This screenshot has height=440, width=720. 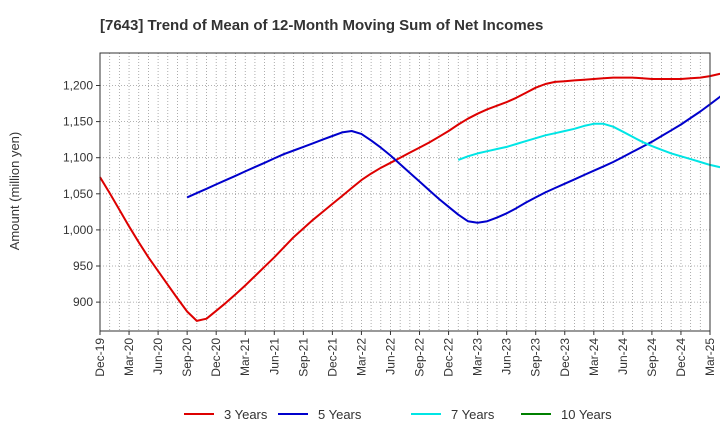 What do you see at coordinates (216, 357) in the screenshot?
I see `x-tick-label: Dec-20` at bounding box center [216, 357].